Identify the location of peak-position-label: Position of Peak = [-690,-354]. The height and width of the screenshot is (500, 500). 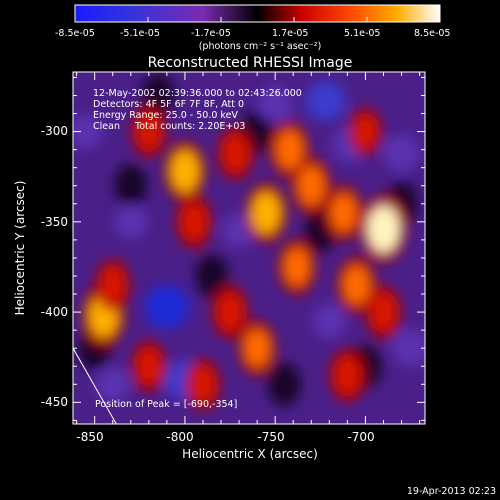
(166, 404).